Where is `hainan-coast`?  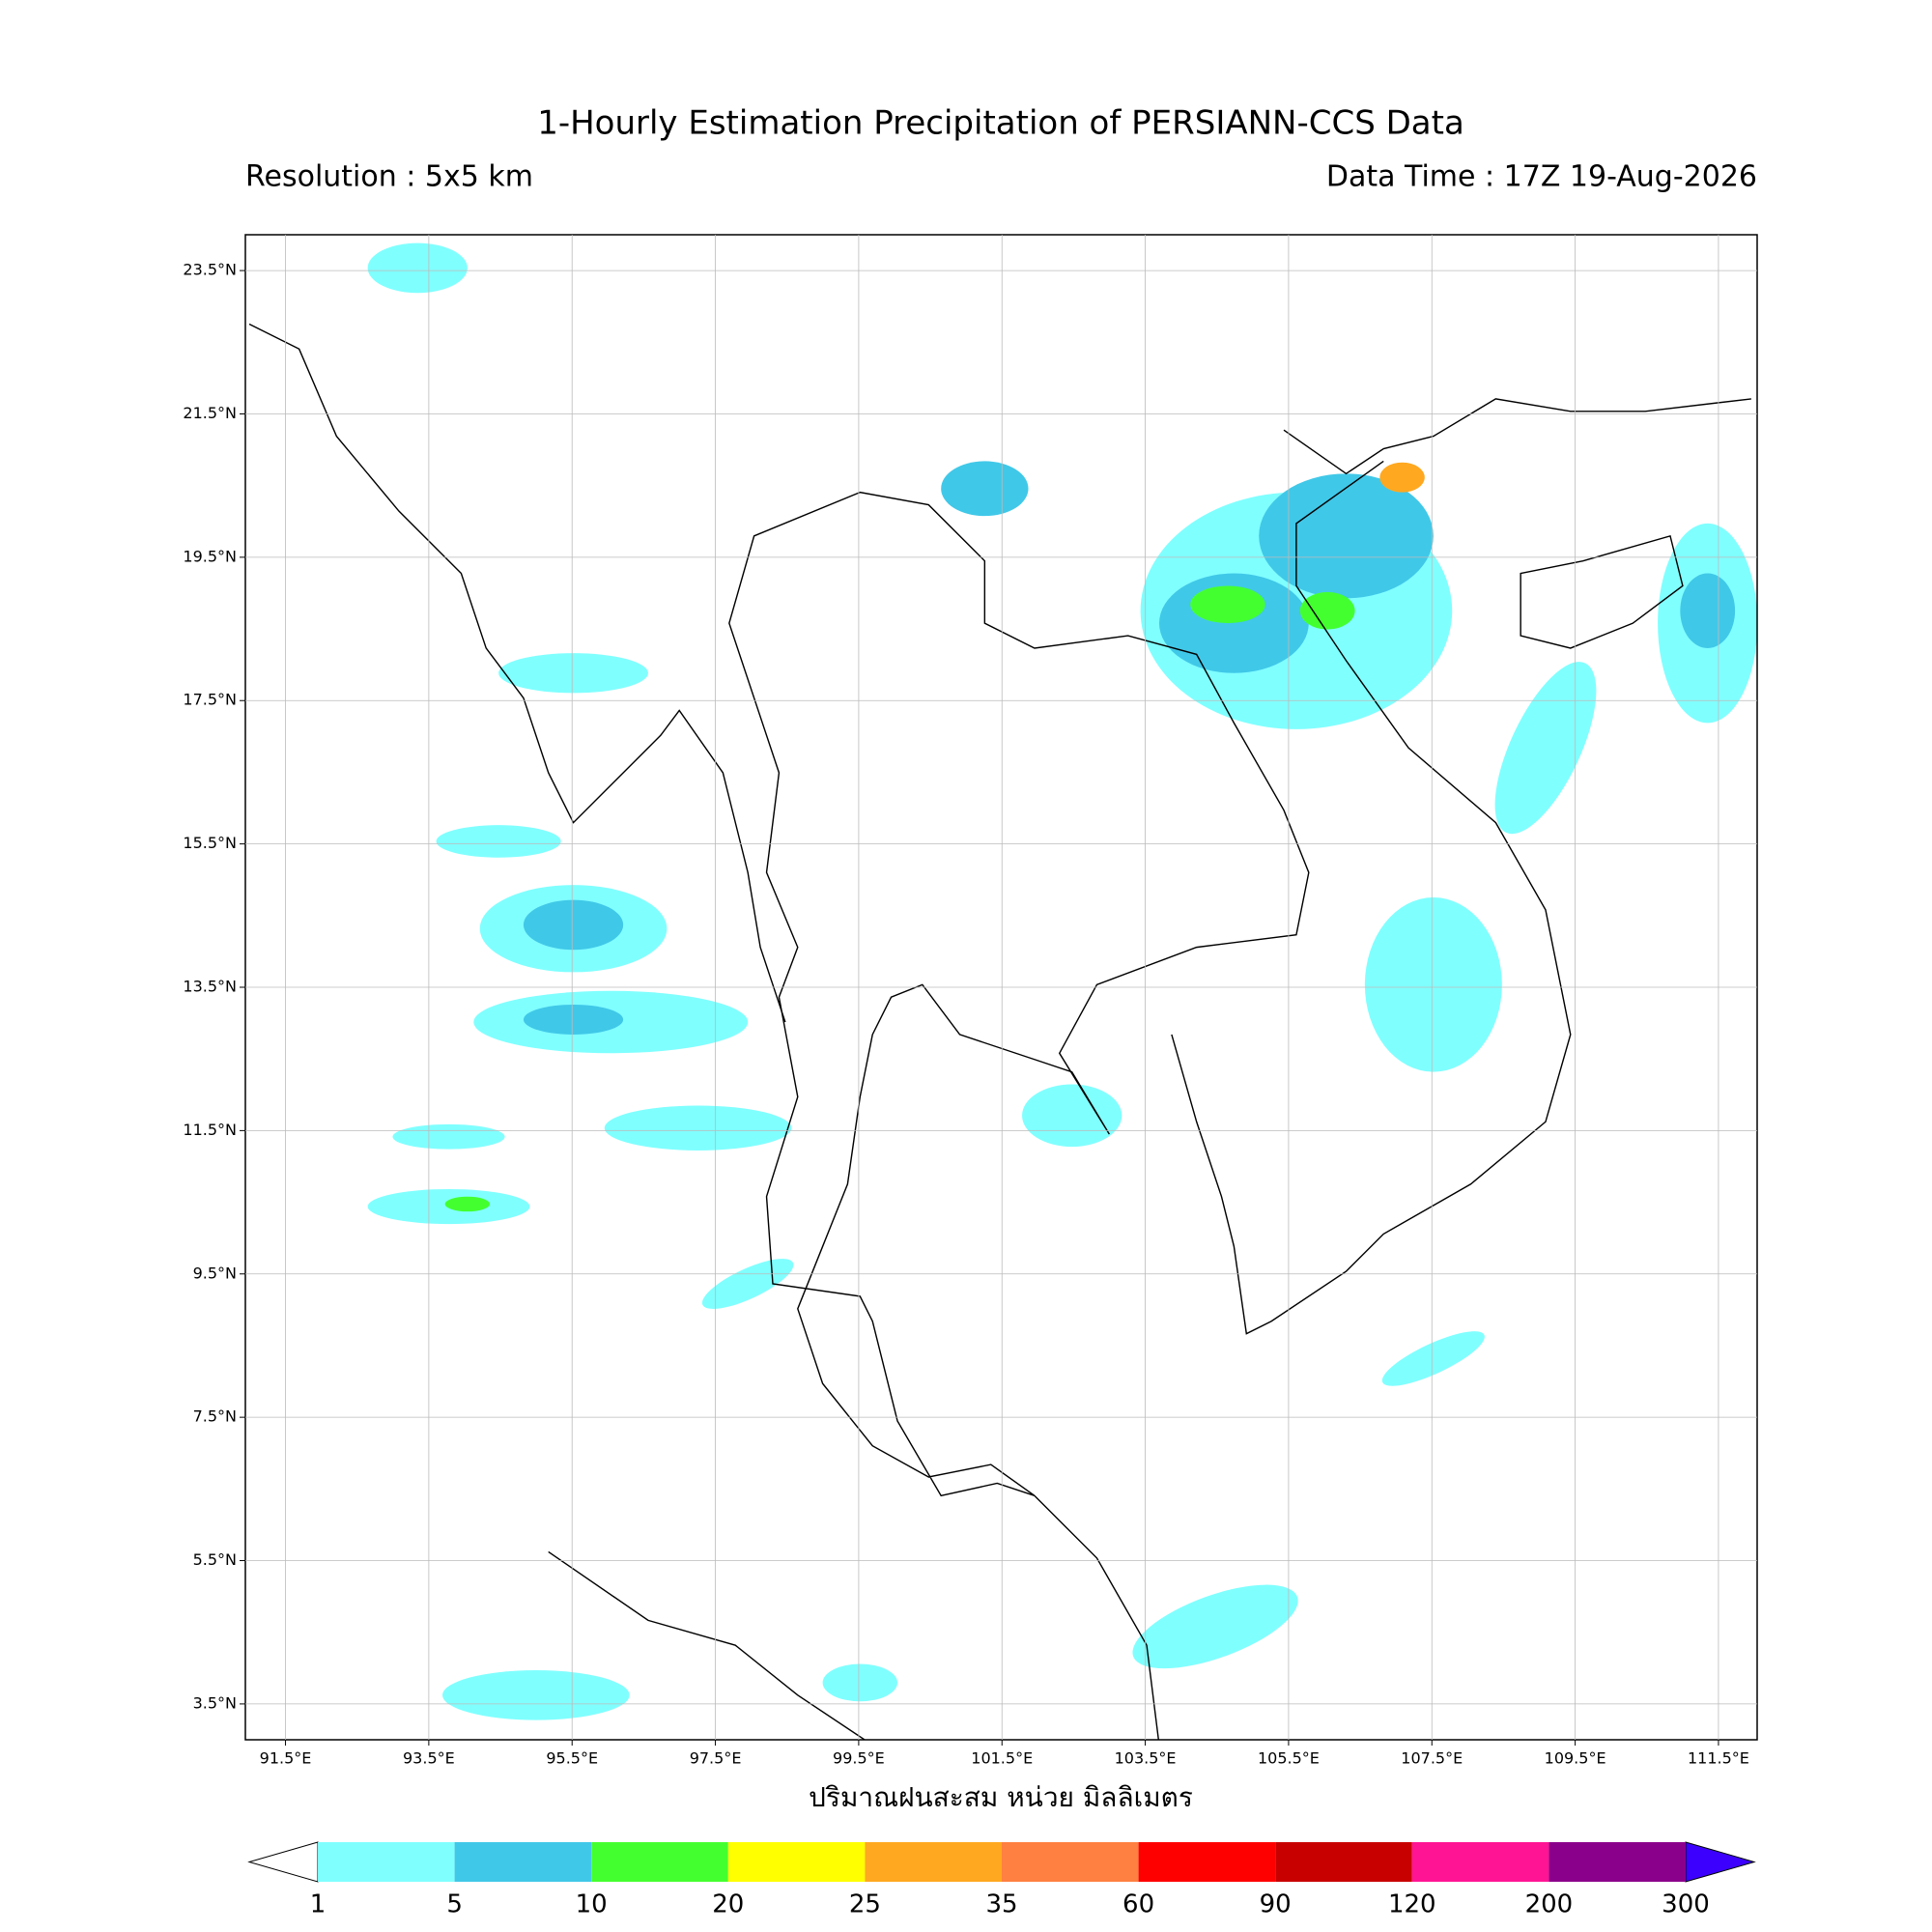 hainan-coast is located at coordinates (1602, 591).